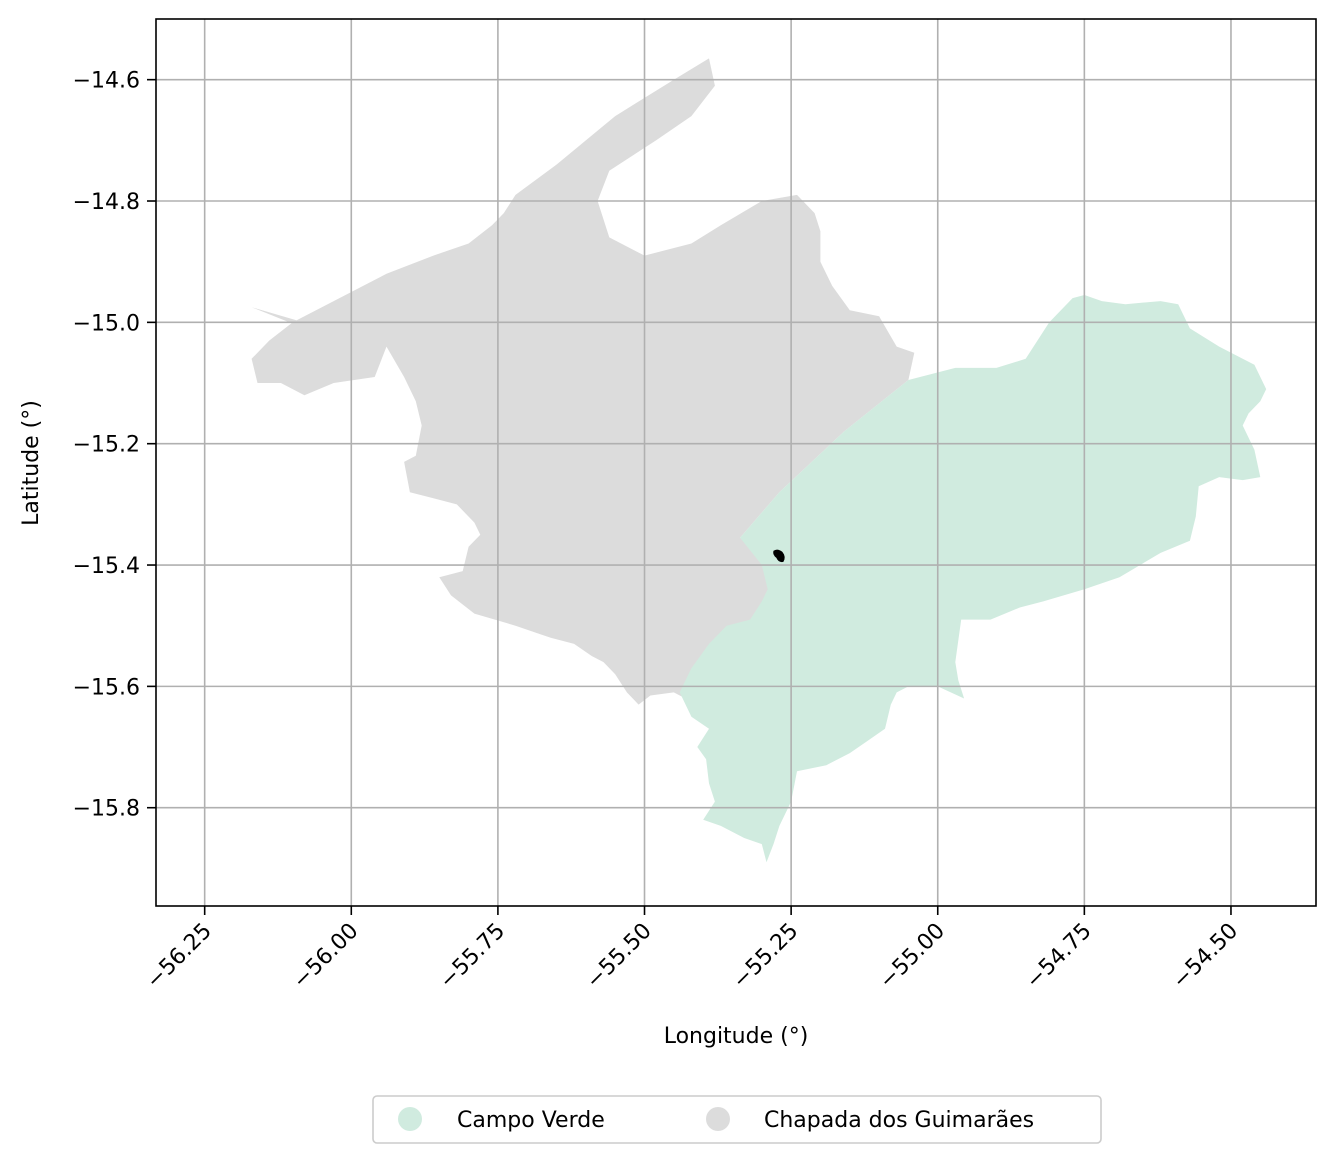 The height and width of the screenshot is (1163, 1335). Describe the element at coordinates (765, 956) in the screenshot. I see `x-tick-label: −55.25` at that location.